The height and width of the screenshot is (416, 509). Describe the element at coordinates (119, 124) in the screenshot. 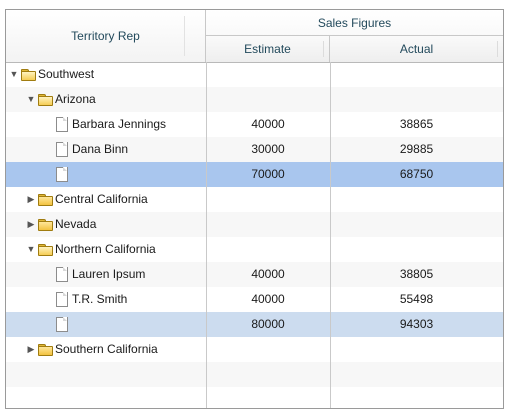

I see `row-label: Barbara Jennings` at that location.